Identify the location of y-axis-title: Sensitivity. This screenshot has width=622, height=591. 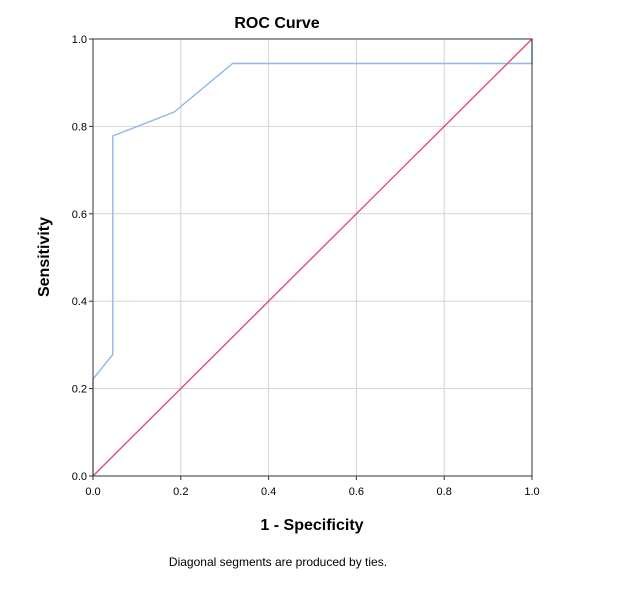
(44, 257).